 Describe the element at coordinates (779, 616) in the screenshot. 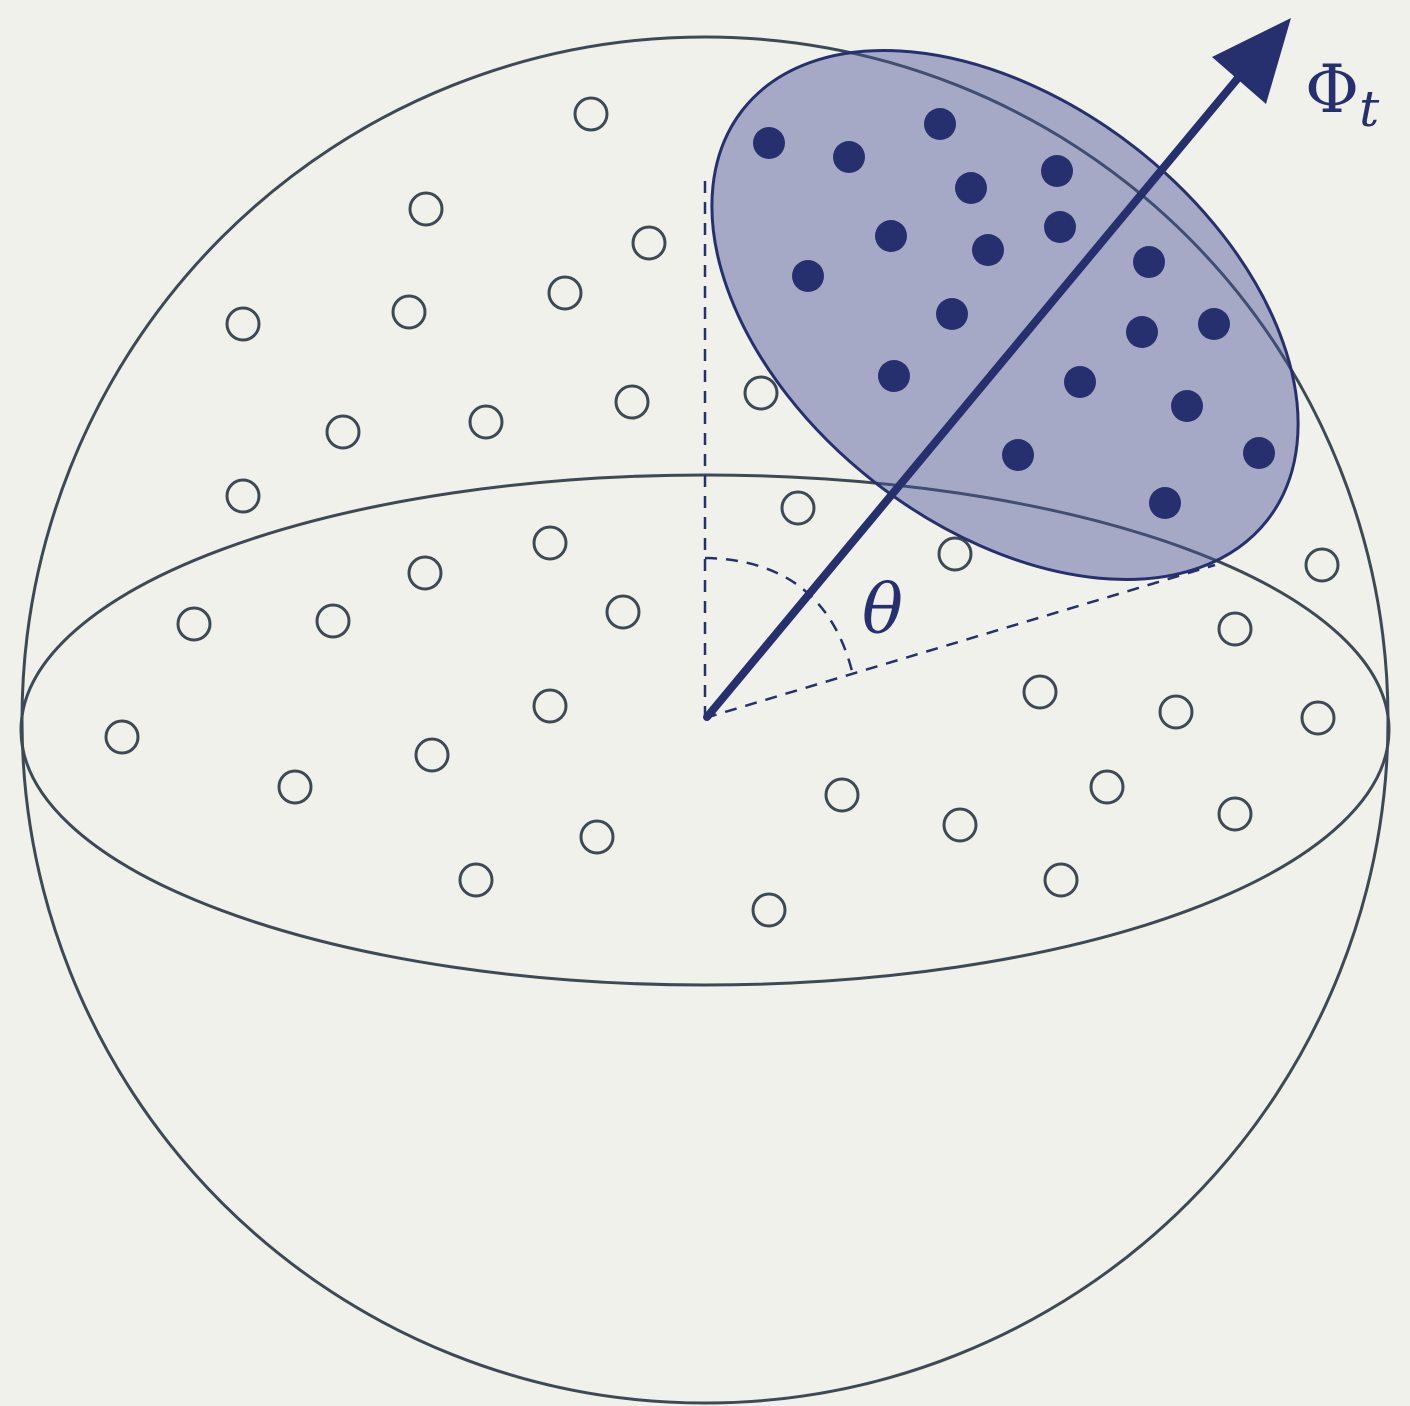

I see `angle-arc` at that location.